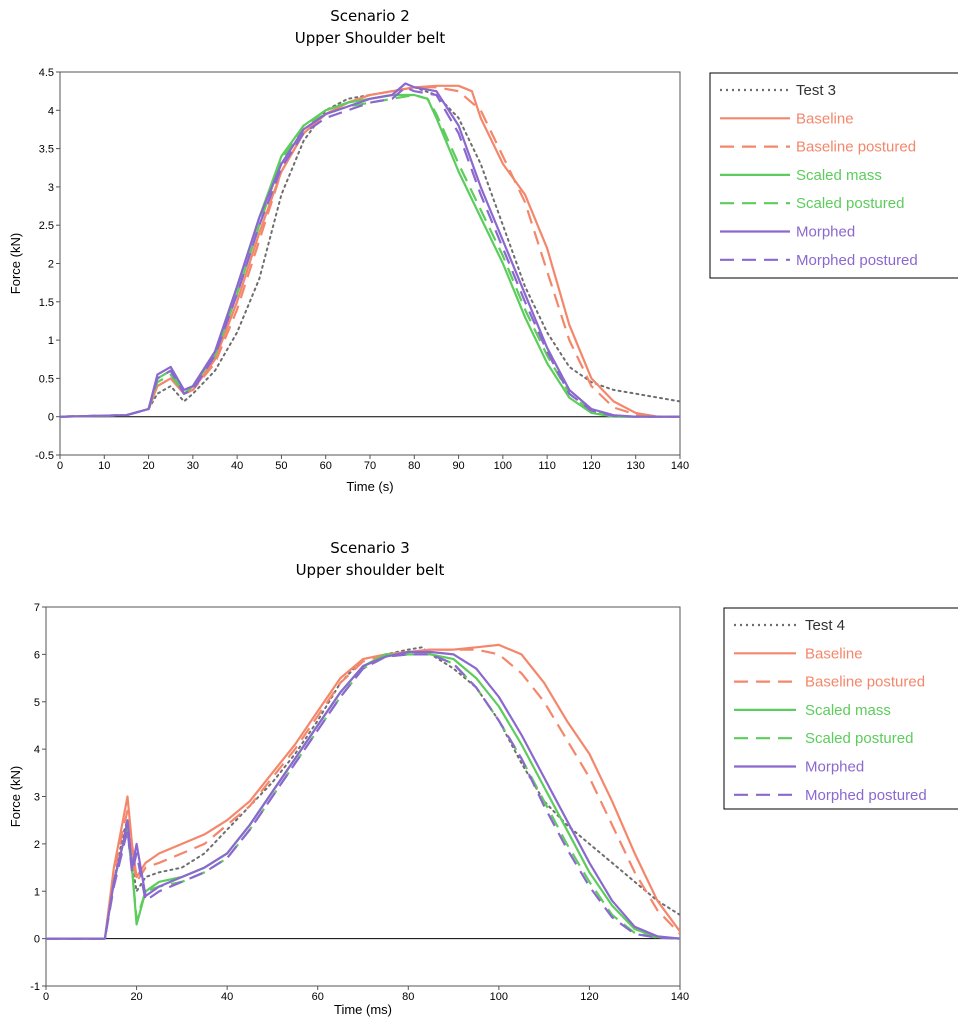 The image size is (958, 1017). I want to click on chart-title: Scenario 2, so click(370, 16).